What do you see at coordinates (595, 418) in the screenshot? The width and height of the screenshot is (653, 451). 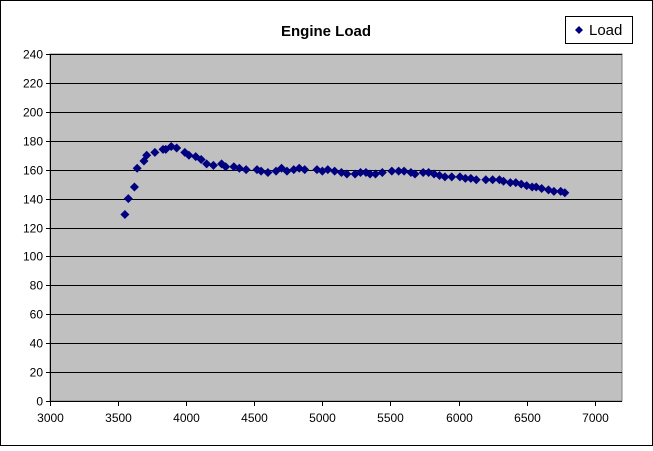 I see `x-tick-label: 7000` at bounding box center [595, 418].